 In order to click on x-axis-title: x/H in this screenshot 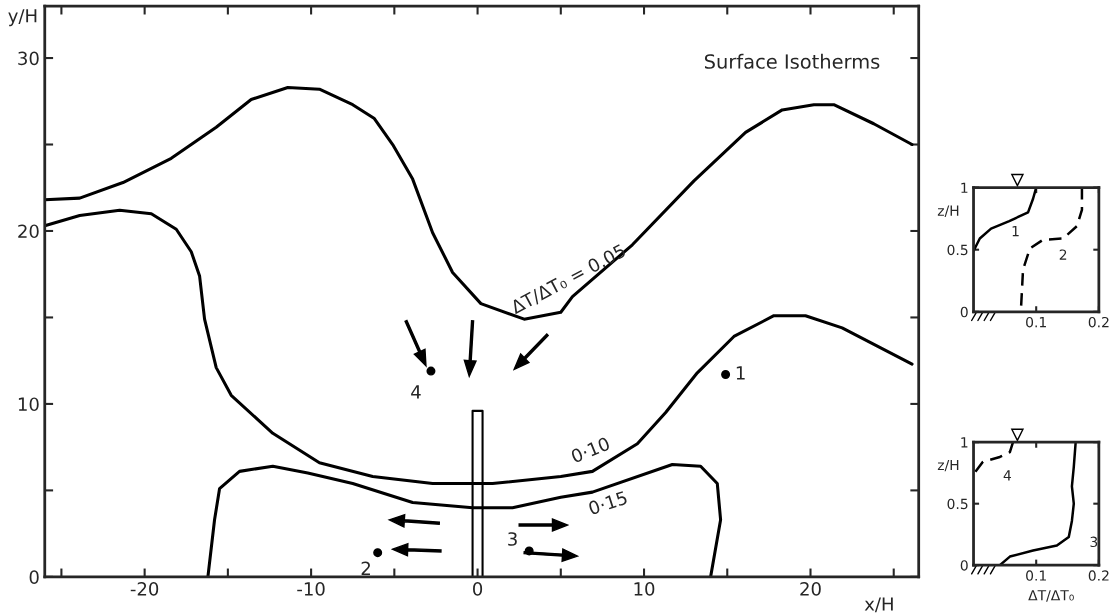, I will do `click(878, 605)`.